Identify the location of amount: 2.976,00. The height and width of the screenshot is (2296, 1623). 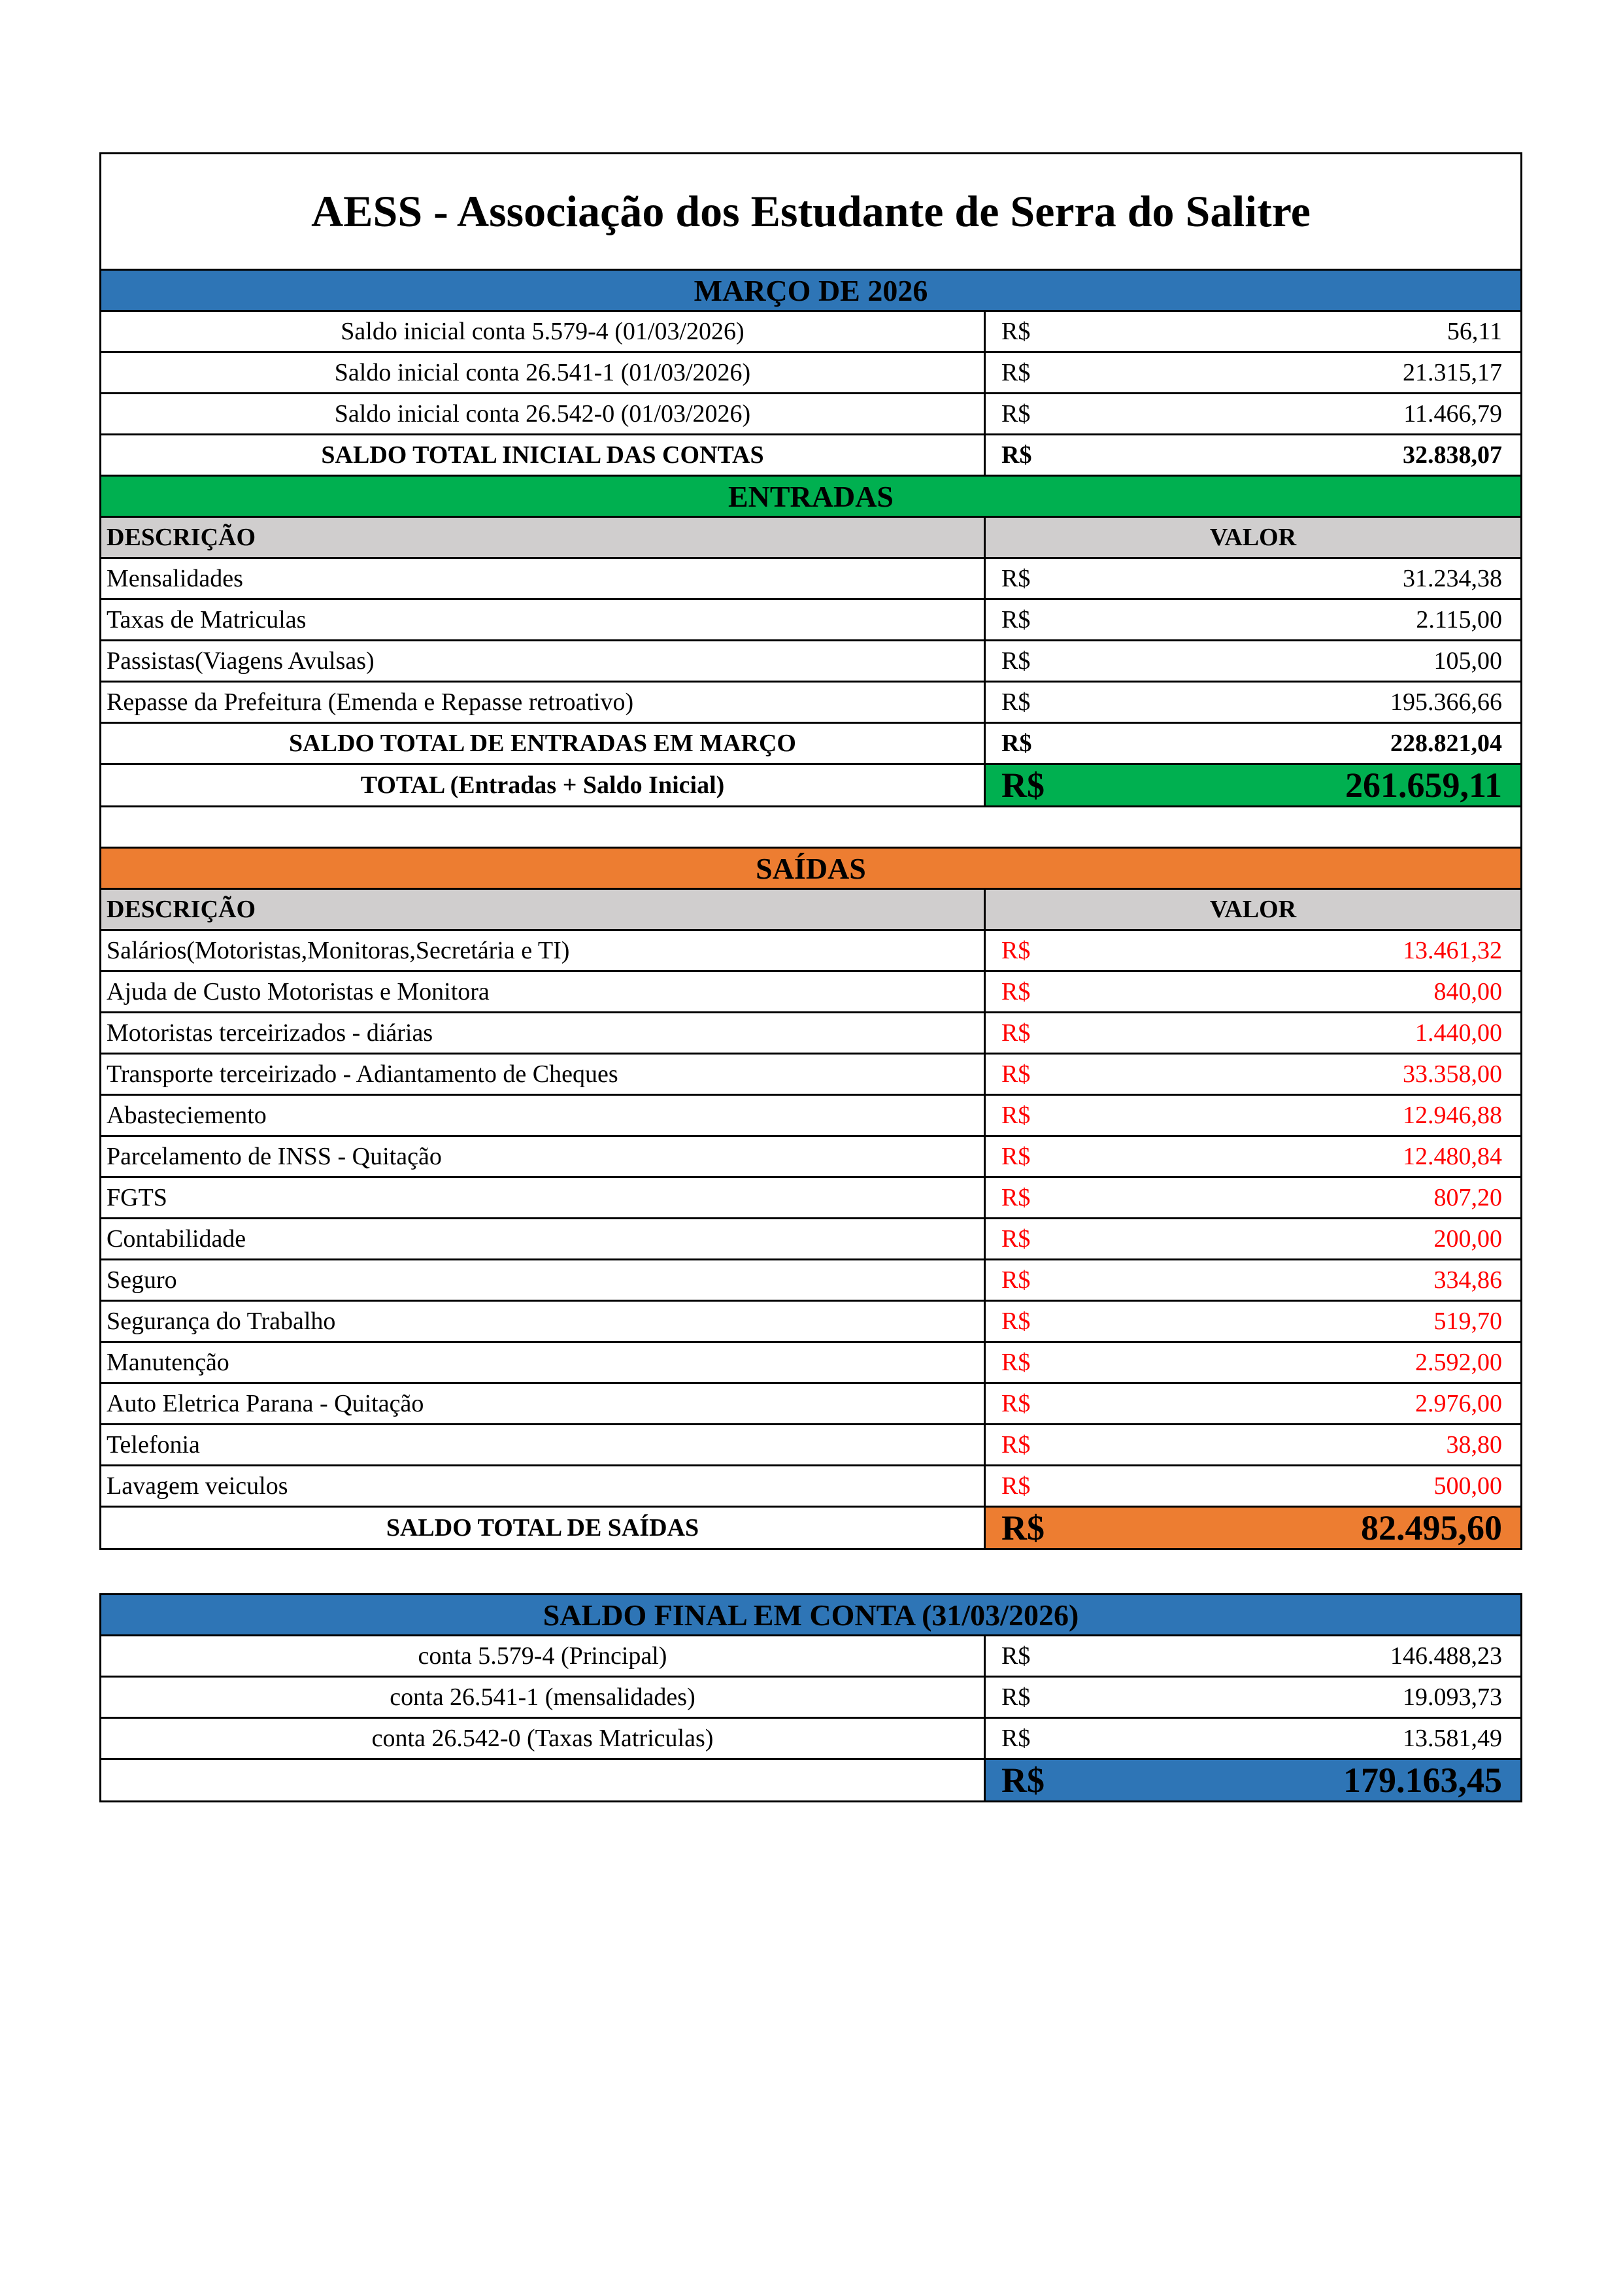
(1458, 1404).